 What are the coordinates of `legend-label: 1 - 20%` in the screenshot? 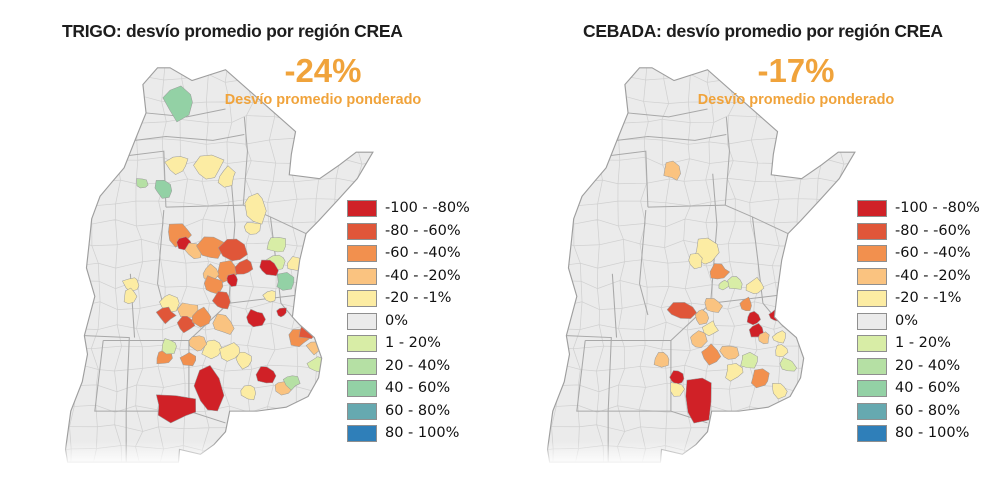 It's located at (923, 343).